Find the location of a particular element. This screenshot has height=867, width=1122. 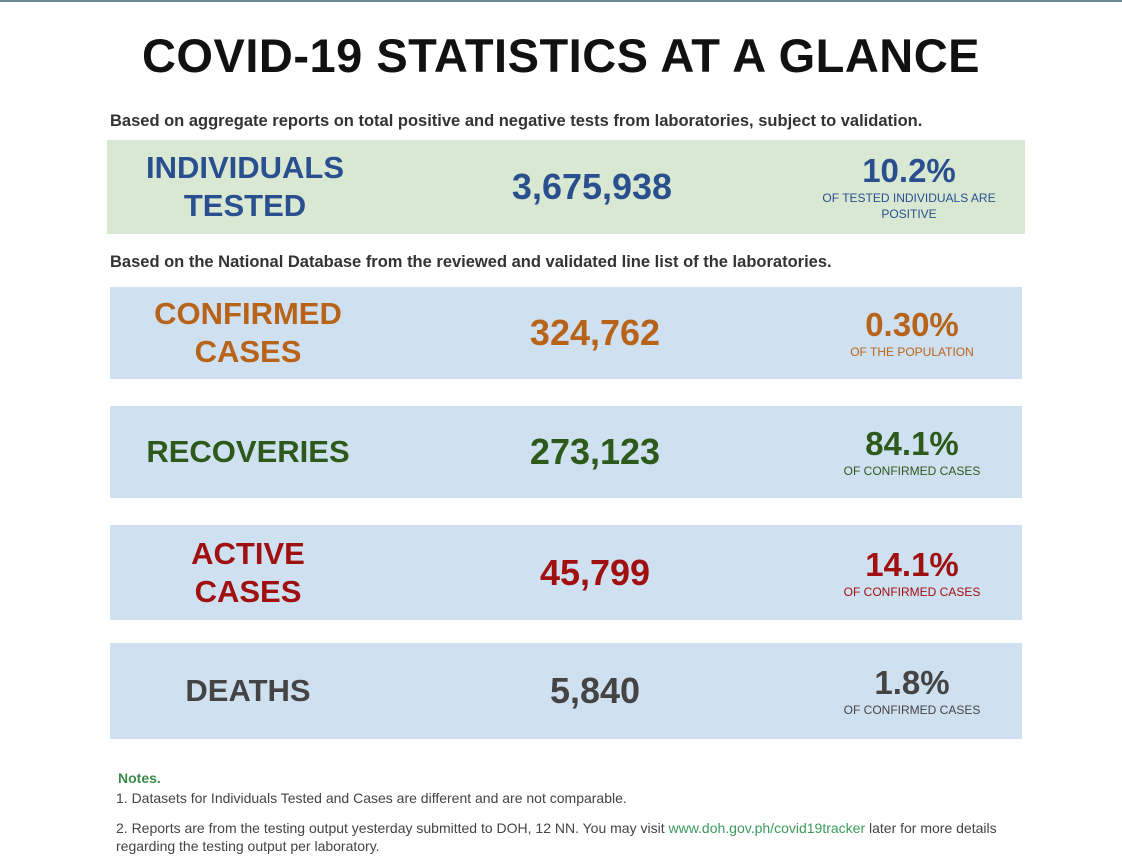

stat-percent-note: OF TESTED INDIVIDUALS ARE POSITIVE is located at coordinates (909, 206).